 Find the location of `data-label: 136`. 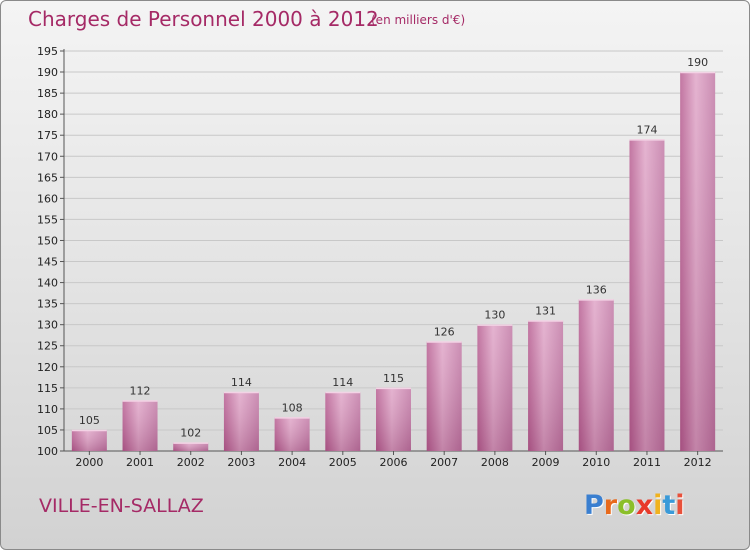

data-label: 136 is located at coordinates (596, 289).